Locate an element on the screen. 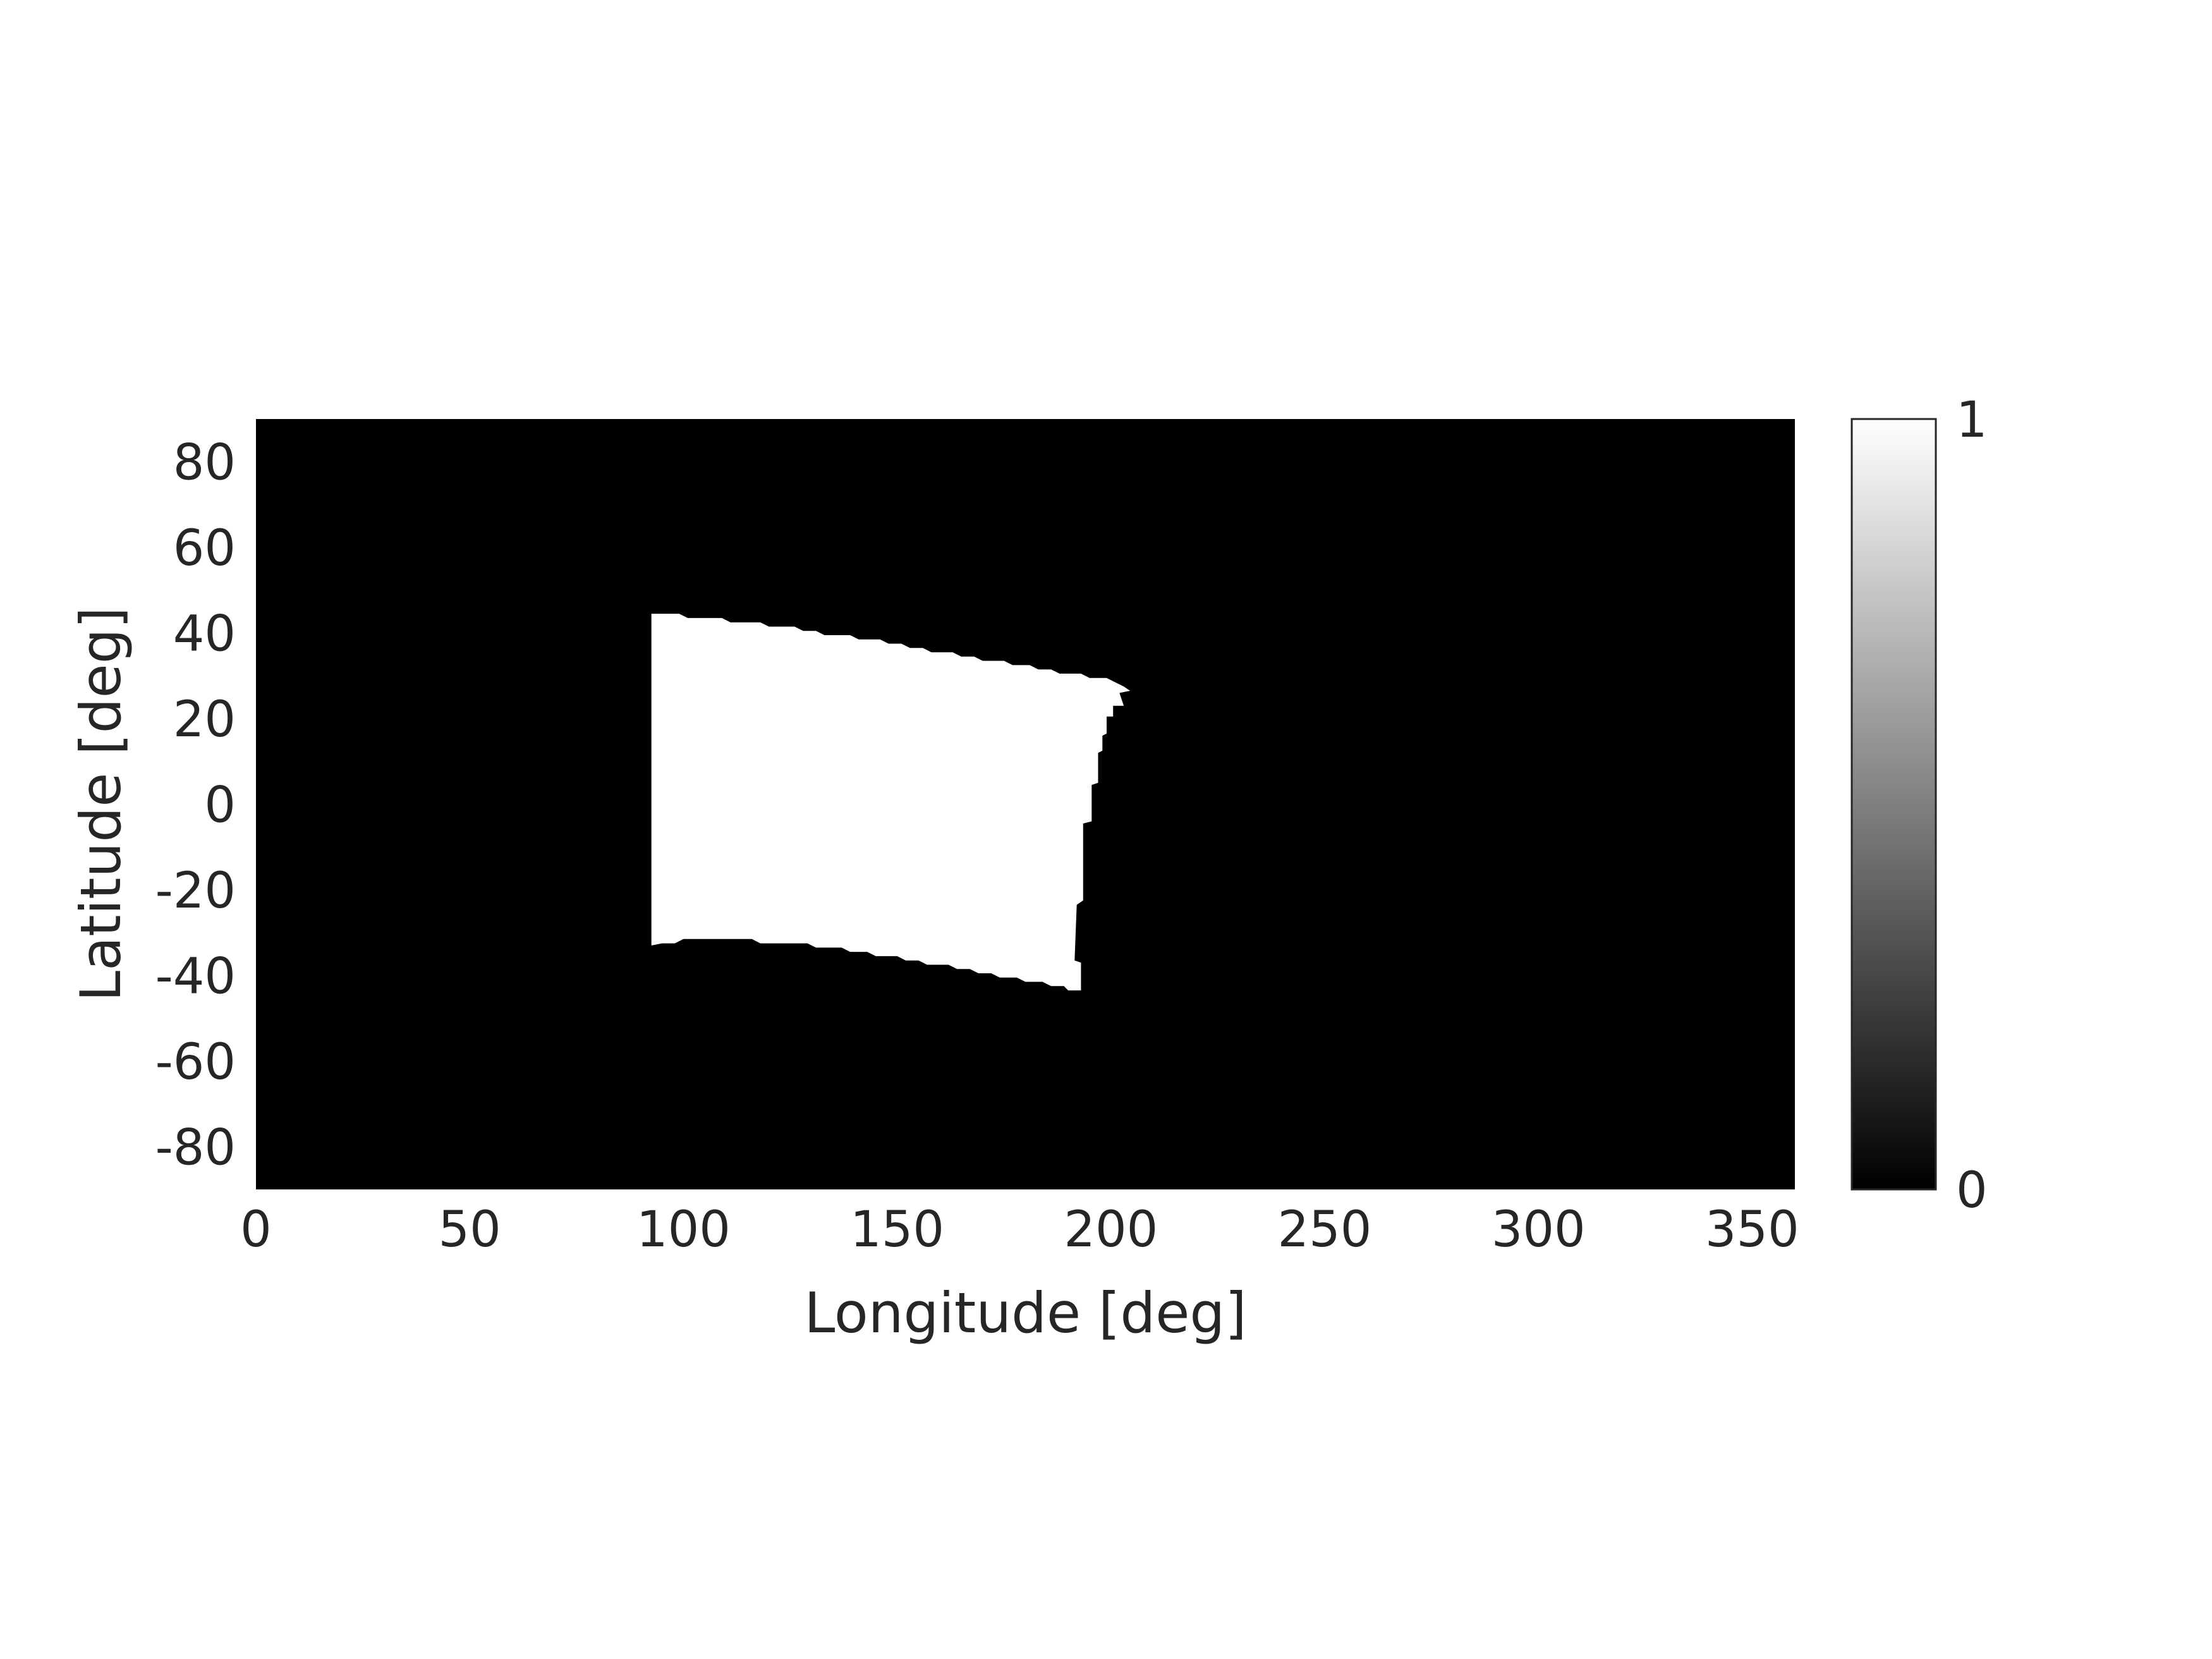 This screenshot has width=2212, height=1659. x-tick-label: 200 is located at coordinates (1111, 1229).